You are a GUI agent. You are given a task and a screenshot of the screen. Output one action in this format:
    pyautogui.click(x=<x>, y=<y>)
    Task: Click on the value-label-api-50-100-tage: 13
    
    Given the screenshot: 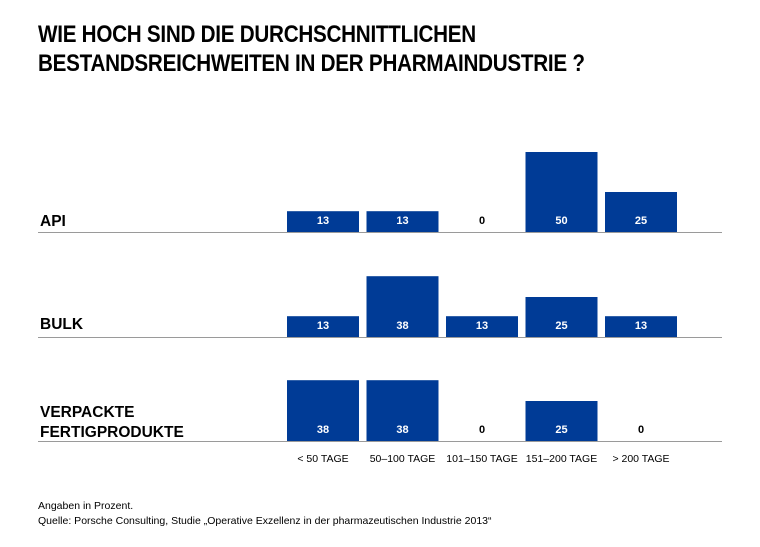 What is the action you would take?
    pyautogui.click(x=402, y=221)
    